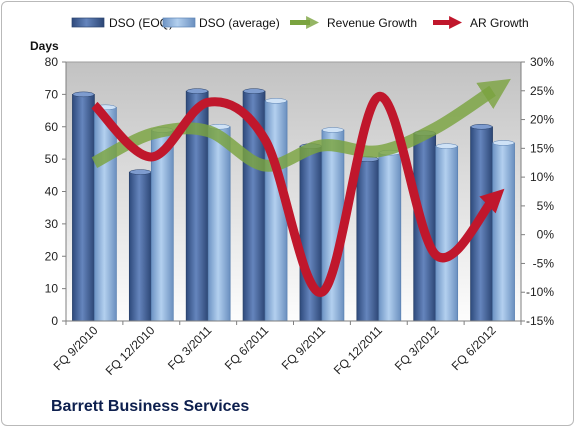 The height and width of the screenshot is (427, 575). I want to click on y-axis-title: Days, so click(44, 46).